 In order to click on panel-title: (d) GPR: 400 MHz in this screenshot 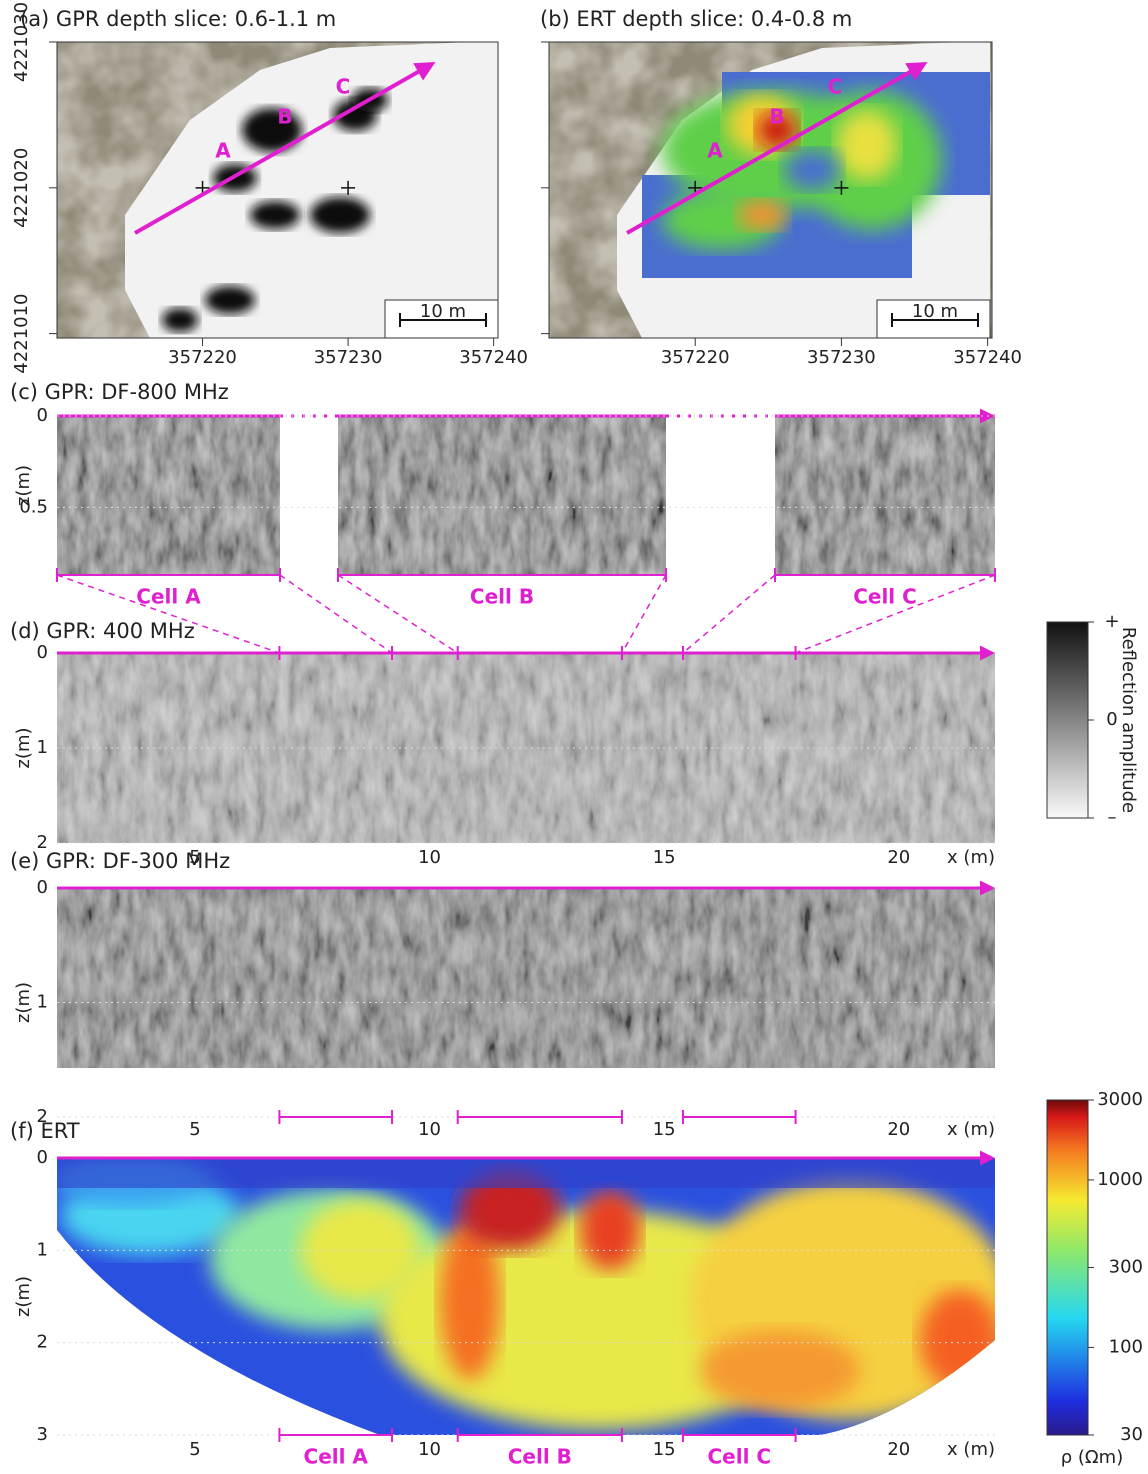, I will do `click(102, 631)`.